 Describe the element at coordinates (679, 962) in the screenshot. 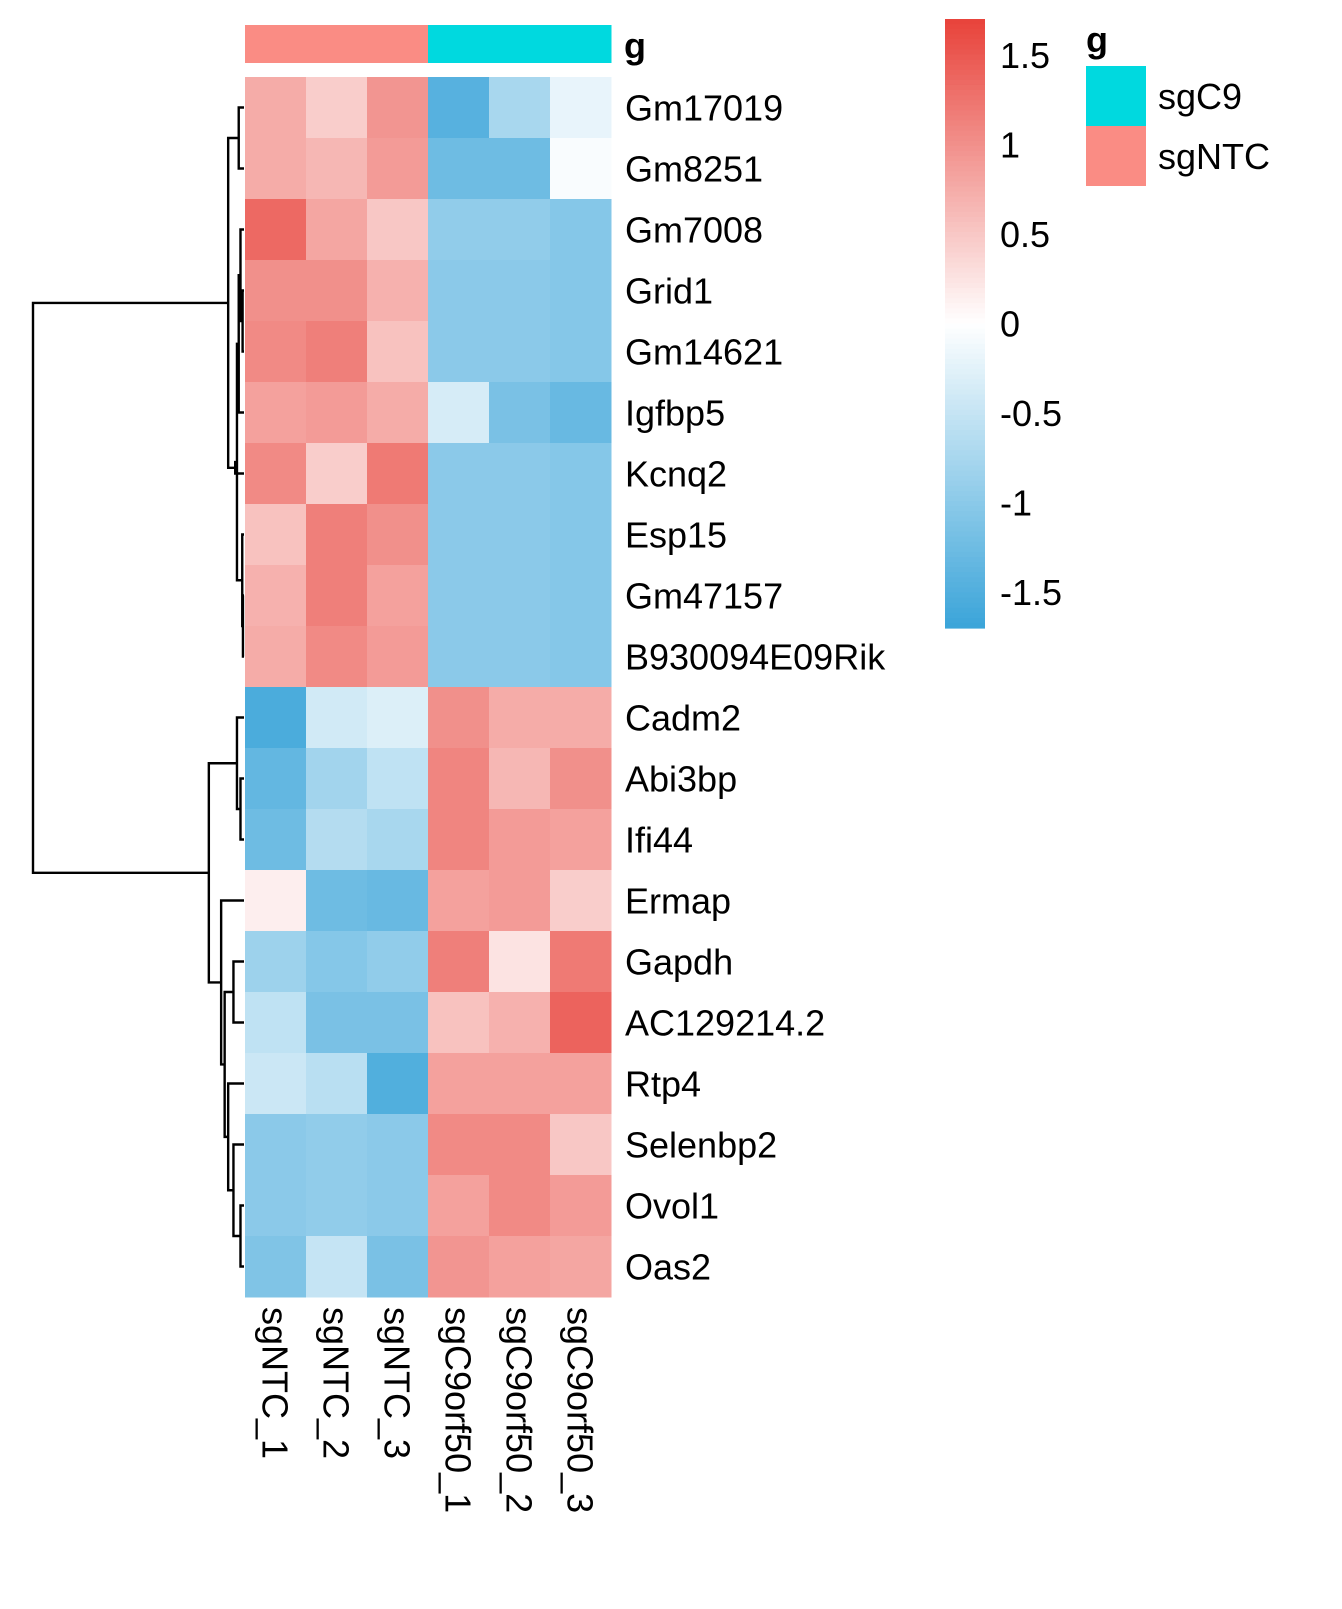

I see `row-label-gapdh: Gapdh` at that location.